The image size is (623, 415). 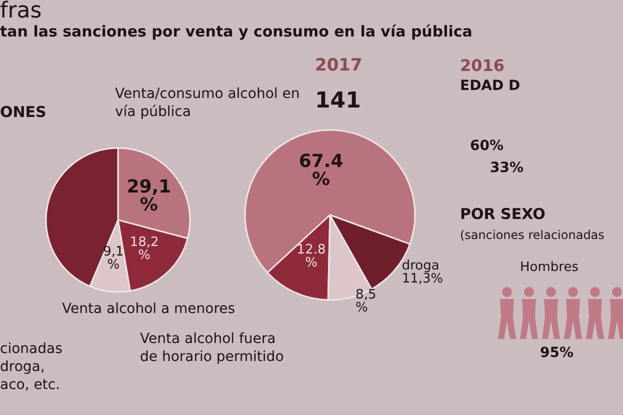 I want to click on text: ONES, so click(x=23, y=112).